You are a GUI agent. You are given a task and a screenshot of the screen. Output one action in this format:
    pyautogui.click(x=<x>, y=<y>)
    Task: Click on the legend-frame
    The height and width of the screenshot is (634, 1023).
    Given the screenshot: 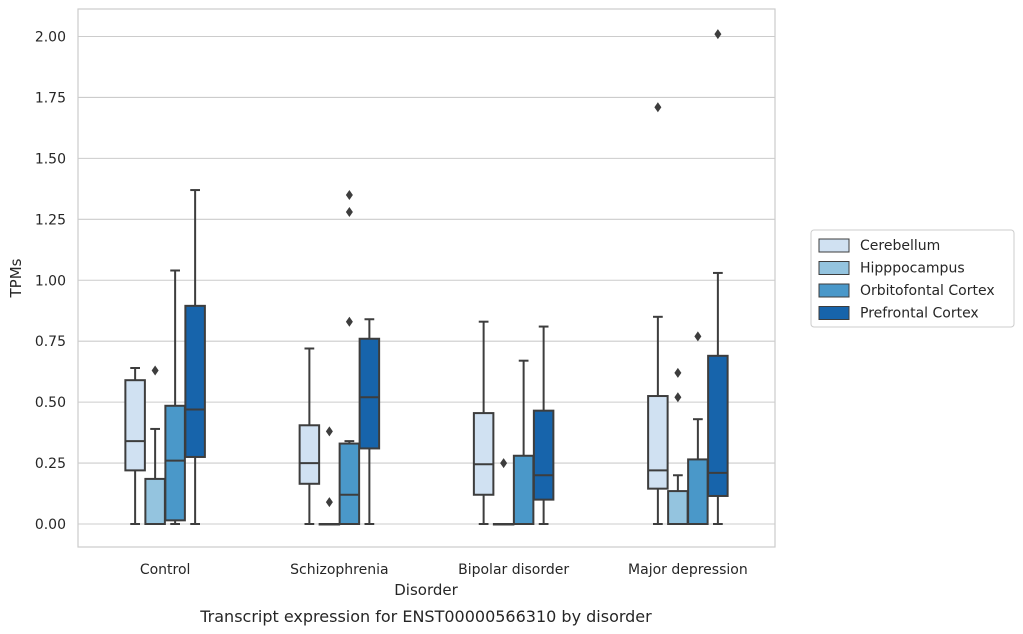 What is the action you would take?
    pyautogui.click(x=912, y=278)
    